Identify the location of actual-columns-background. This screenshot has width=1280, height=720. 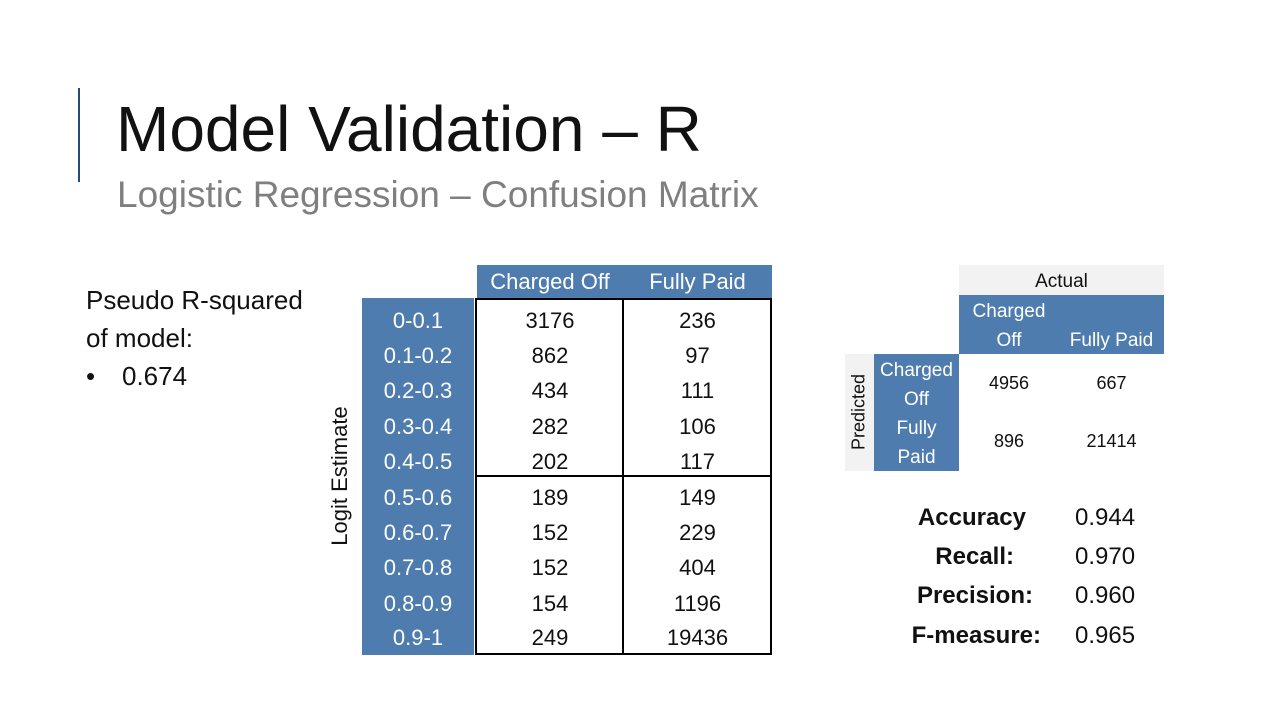
(1061, 324).